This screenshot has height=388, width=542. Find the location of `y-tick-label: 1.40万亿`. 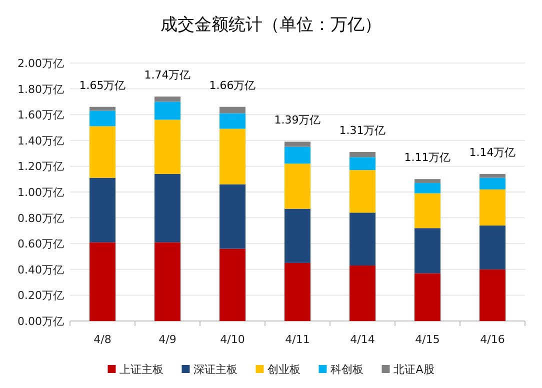

y-tick-label: 1.40万亿 is located at coordinates (41, 141).